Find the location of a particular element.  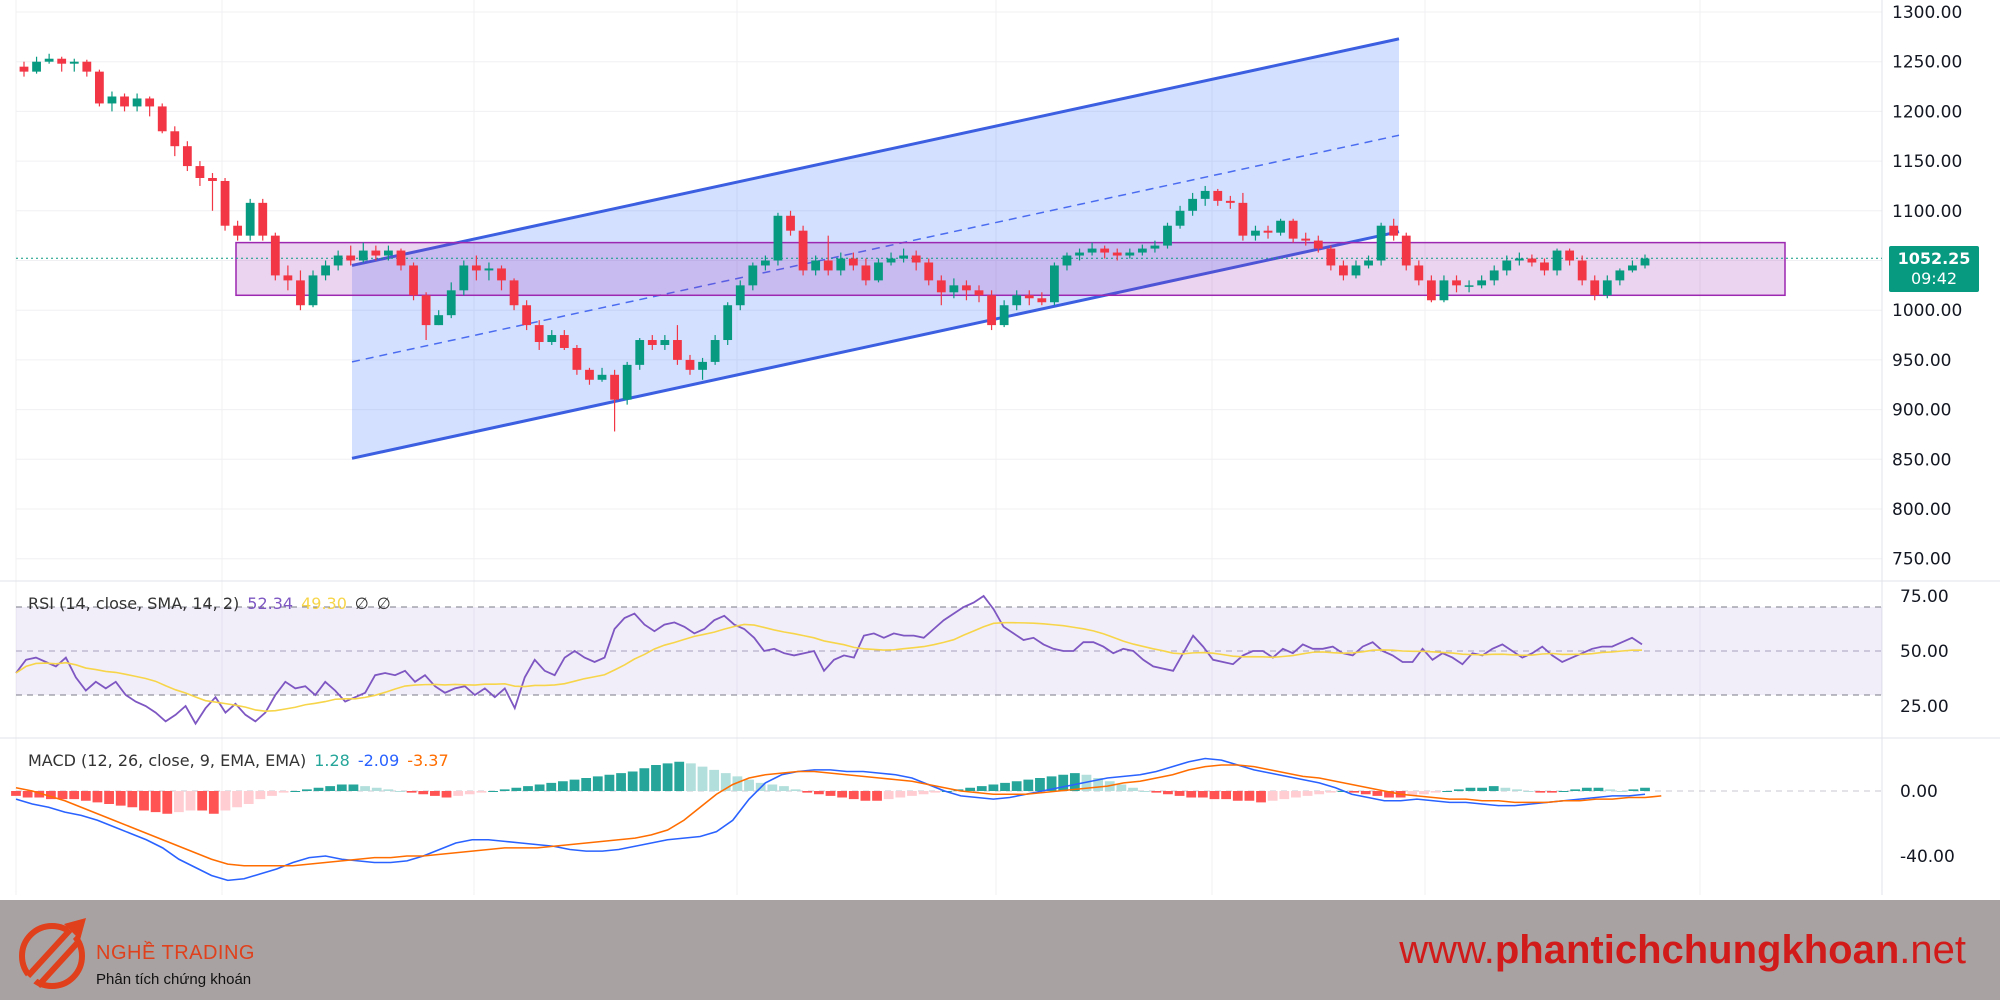

price-tick-label: 950.00 is located at coordinates (1921, 361).